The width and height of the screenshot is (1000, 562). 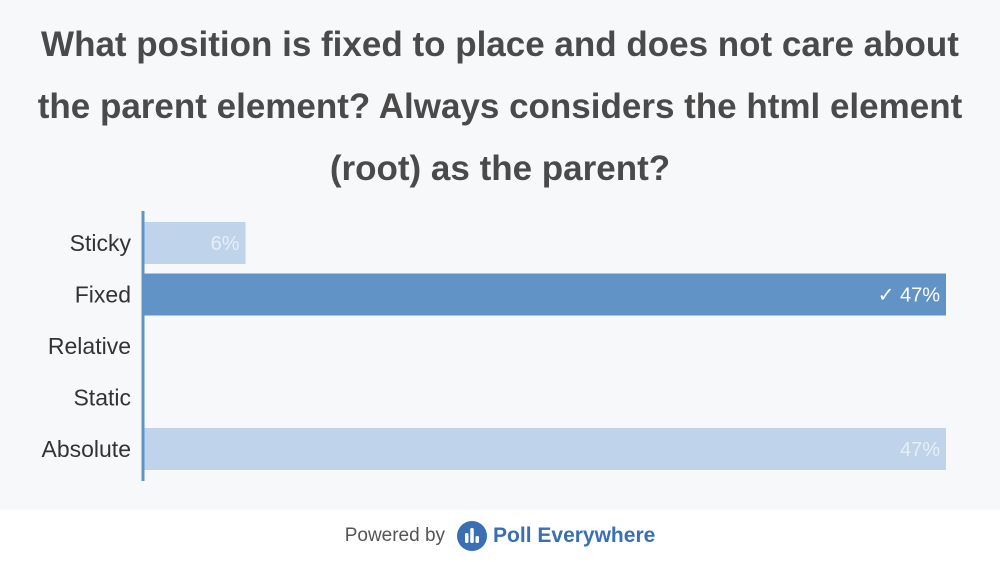 What do you see at coordinates (472, 536) in the screenshot?
I see `poll-everywhere-logo-icon` at bounding box center [472, 536].